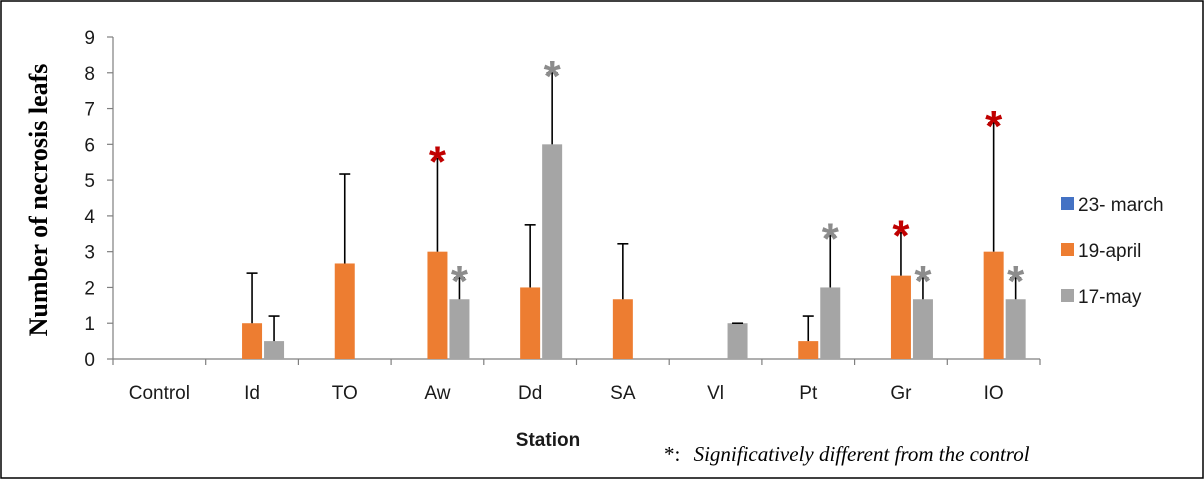 This screenshot has height=479, width=1204. What do you see at coordinates (994, 393) in the screenshot?
I see `x-category-label: IO` at bounding box center [994, 393].